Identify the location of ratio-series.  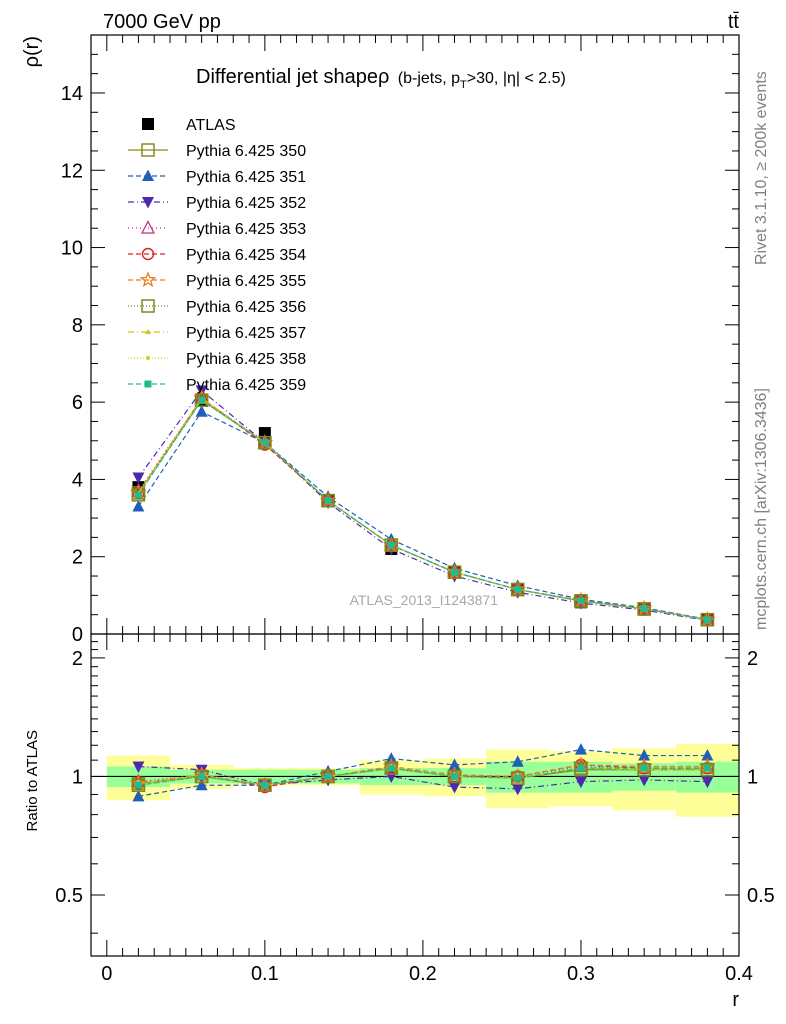
(423, 772).